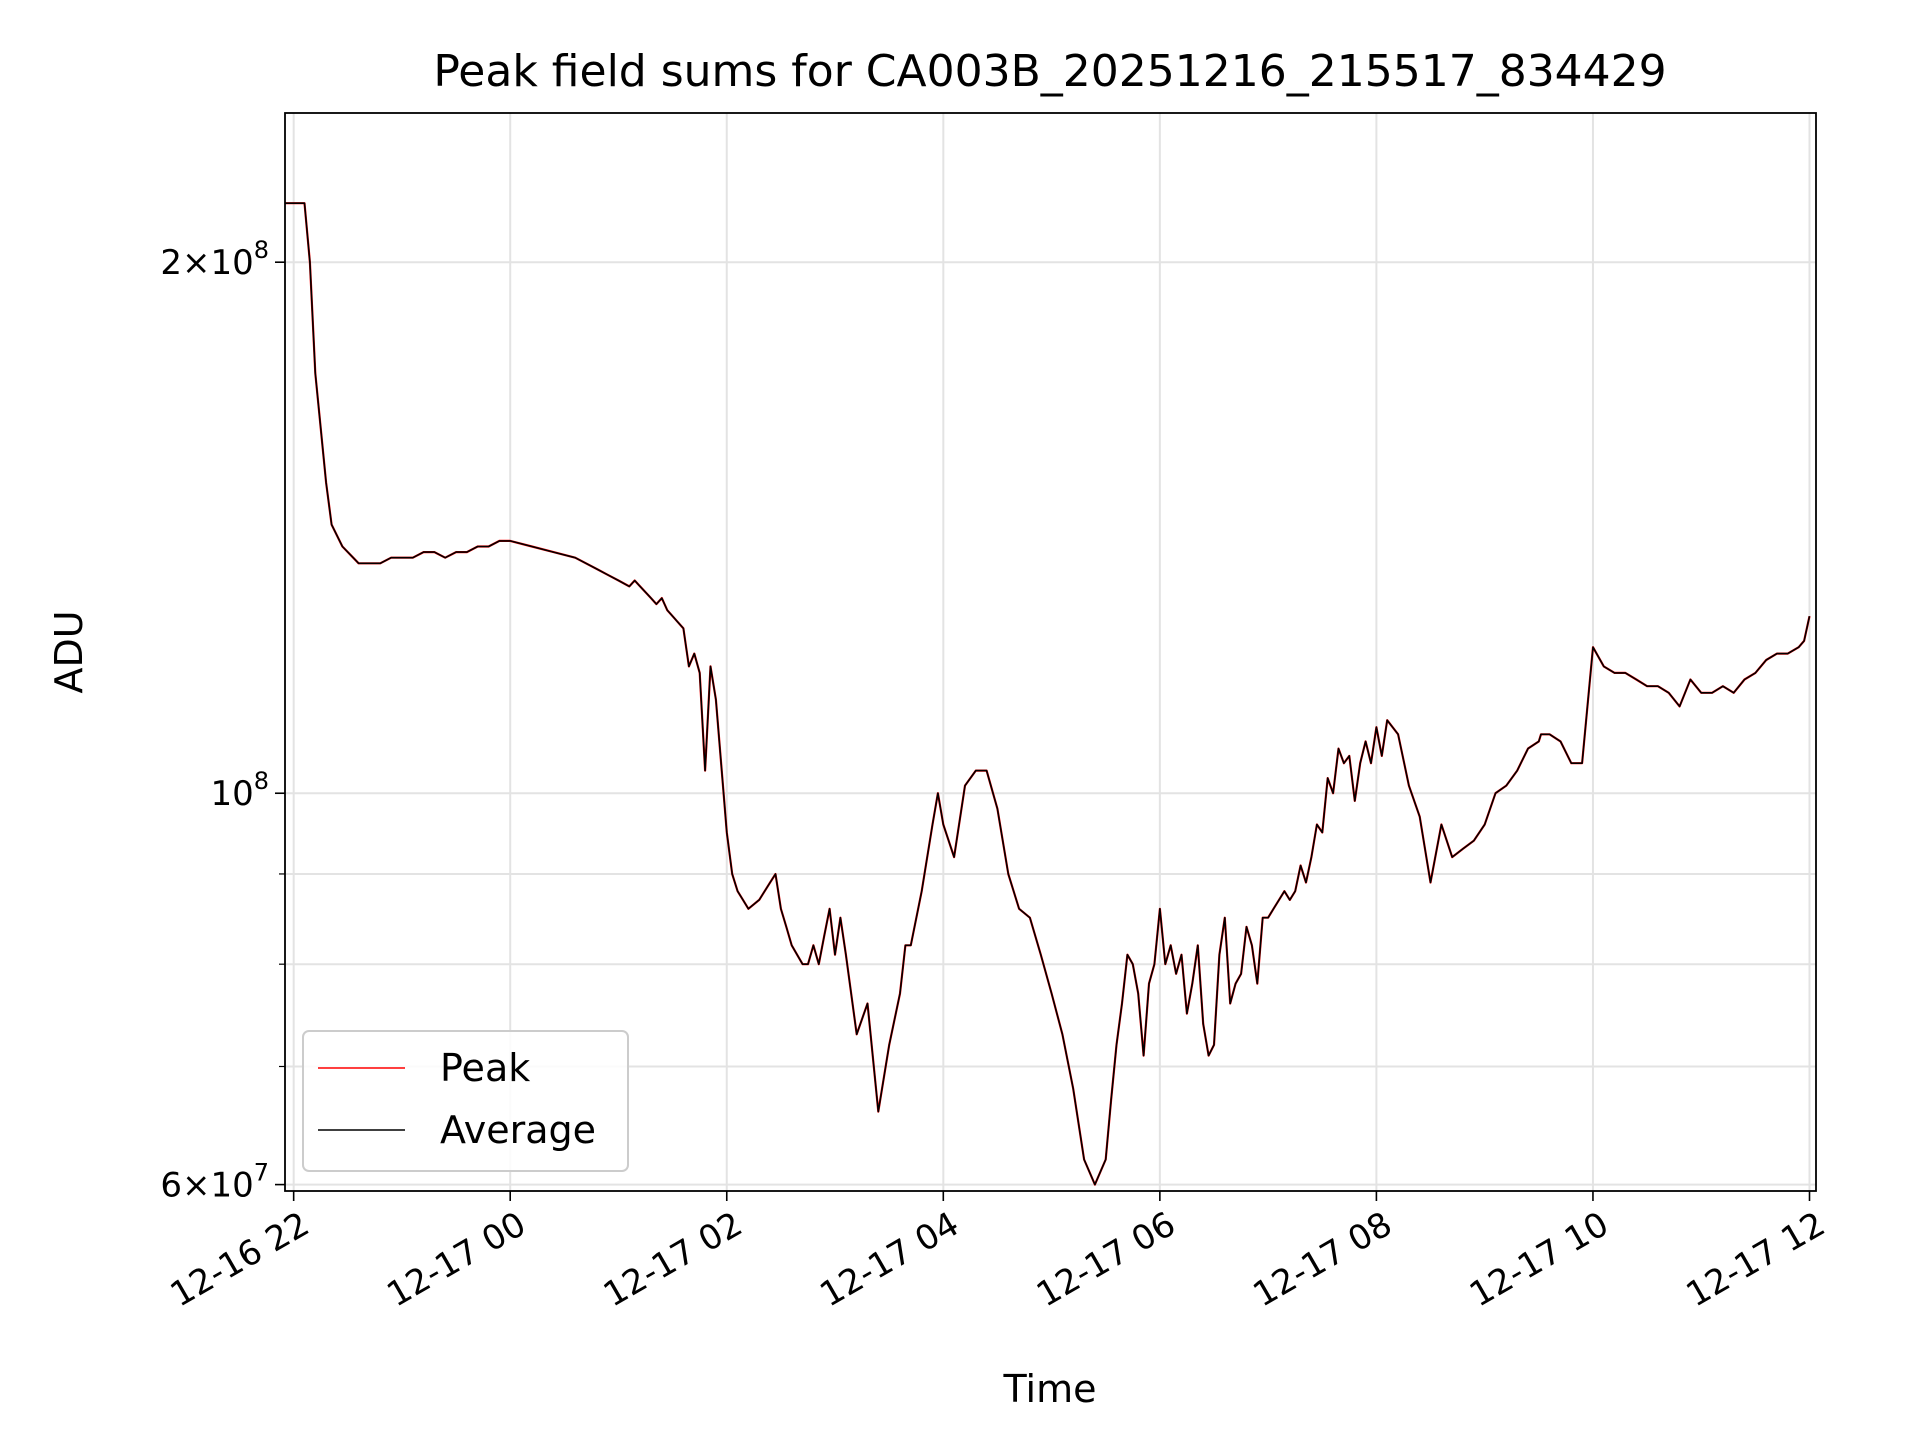 This screenshot has height=1440, width=1920. What do you see at coordinates (214, 1182) in the screenshot?
I see `y-tick-label: 6×107` at bounding box center [214, 1182].